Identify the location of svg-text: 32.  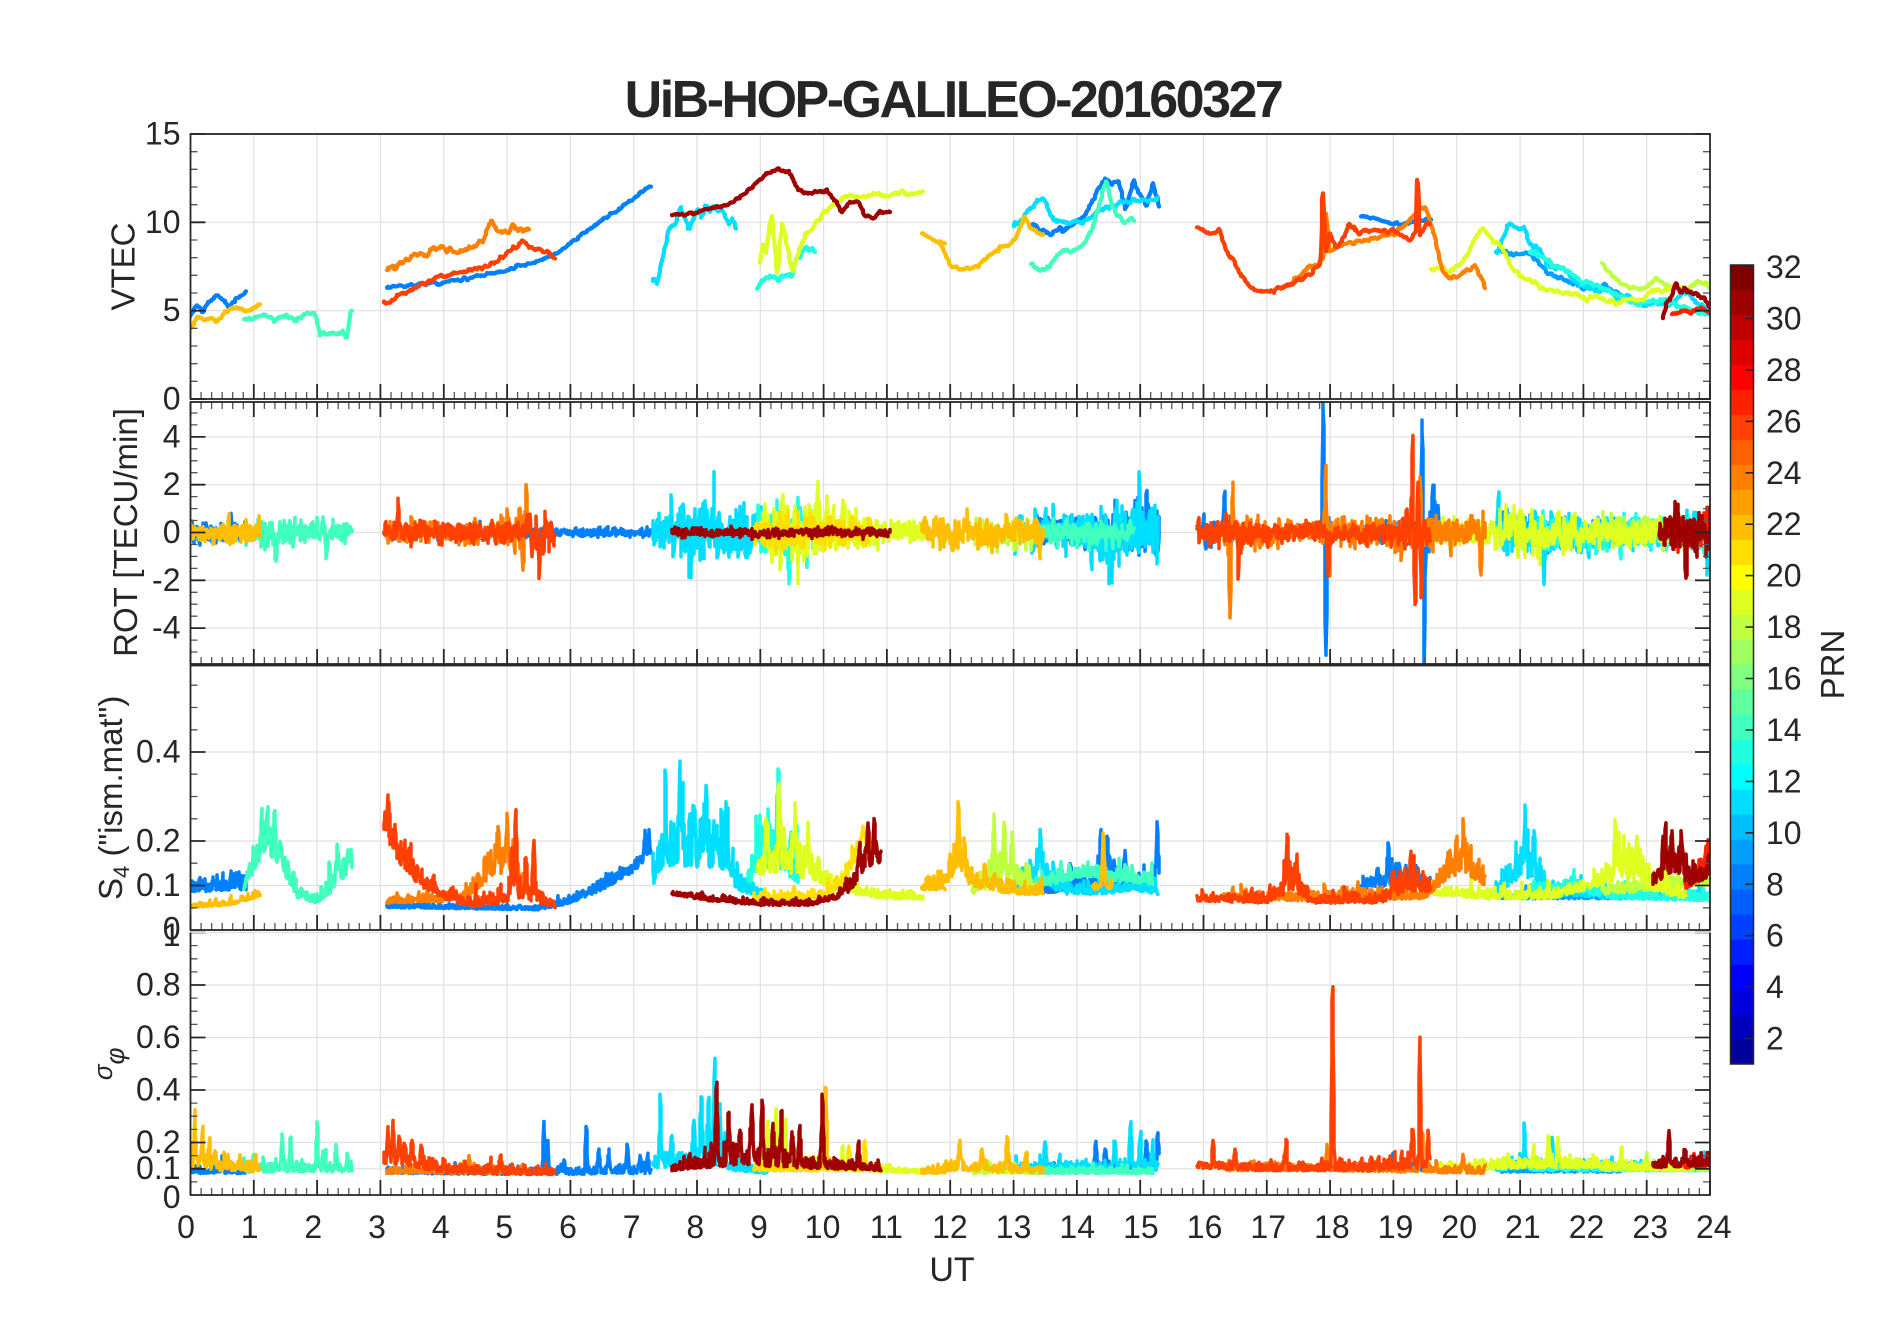
(1784, 267).